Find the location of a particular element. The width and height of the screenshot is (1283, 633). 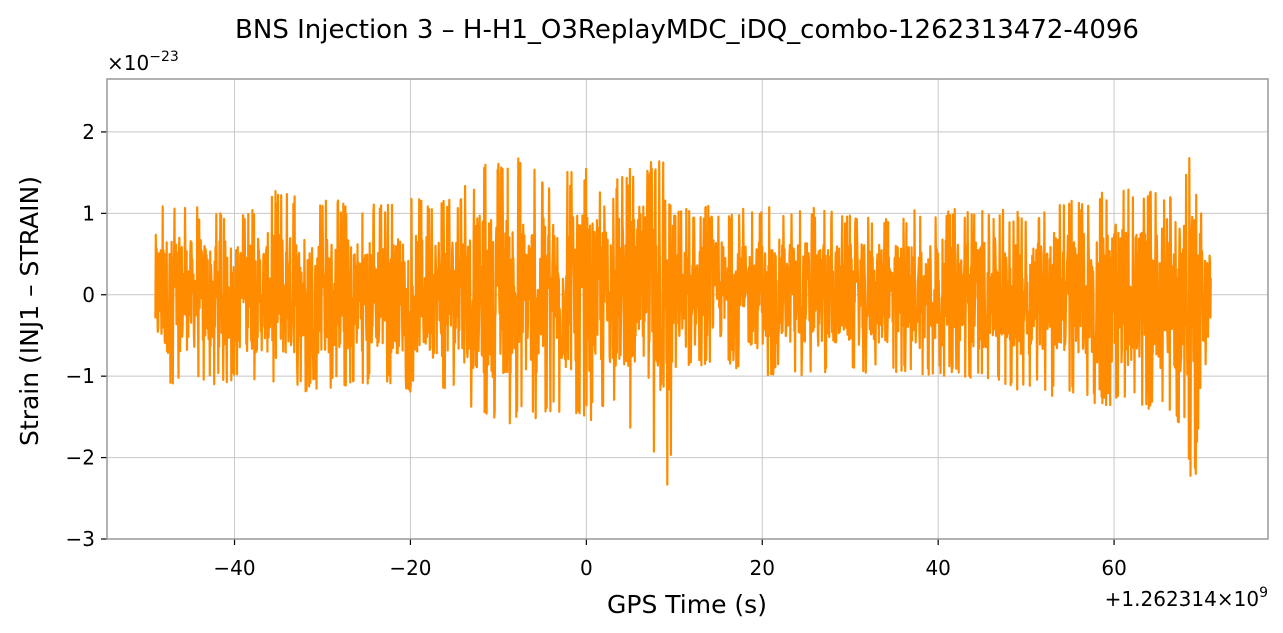

x-tick-label: 20 is located at coordinates (762, 568).